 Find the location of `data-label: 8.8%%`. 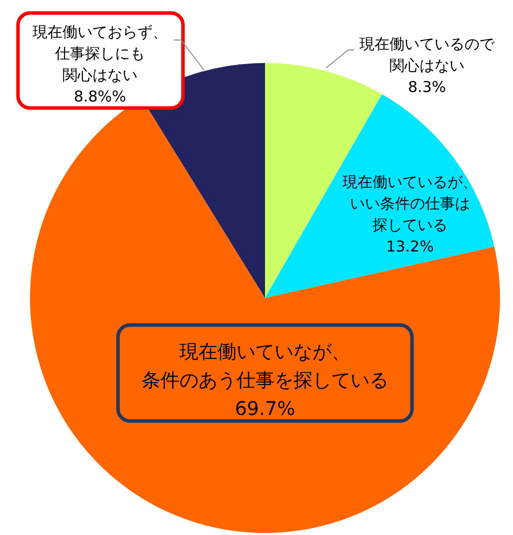

data-label: 8.8%% is located at coordinates (100, 97).